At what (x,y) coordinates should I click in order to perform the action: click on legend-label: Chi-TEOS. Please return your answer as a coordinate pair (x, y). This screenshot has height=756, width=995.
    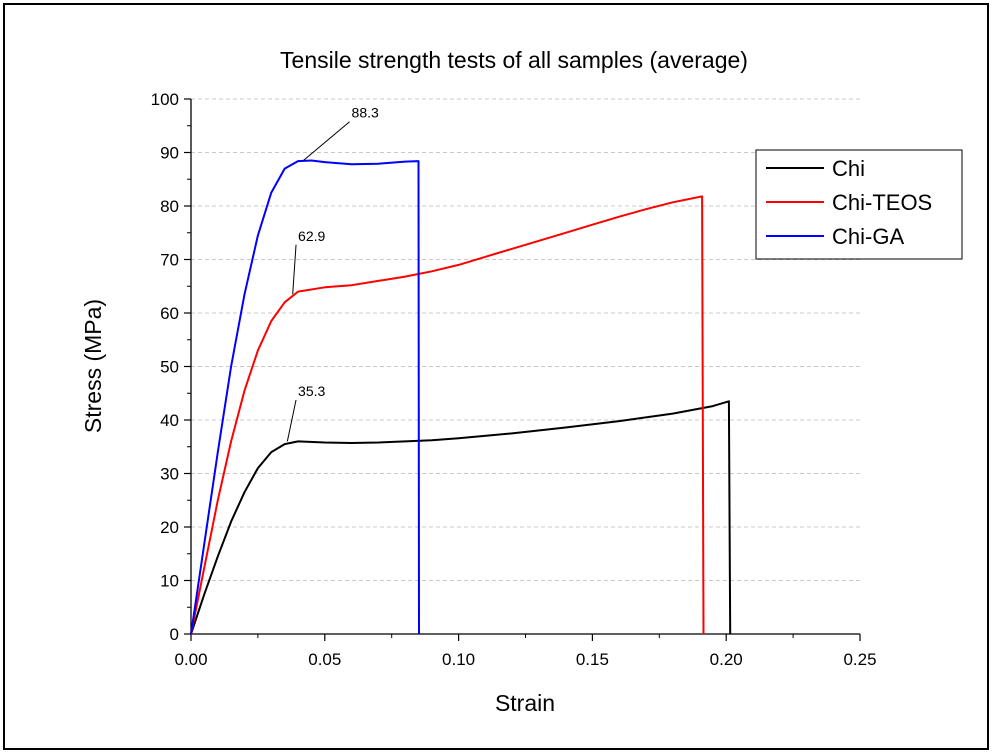
    Looking at the image, I should click on (882, 202).